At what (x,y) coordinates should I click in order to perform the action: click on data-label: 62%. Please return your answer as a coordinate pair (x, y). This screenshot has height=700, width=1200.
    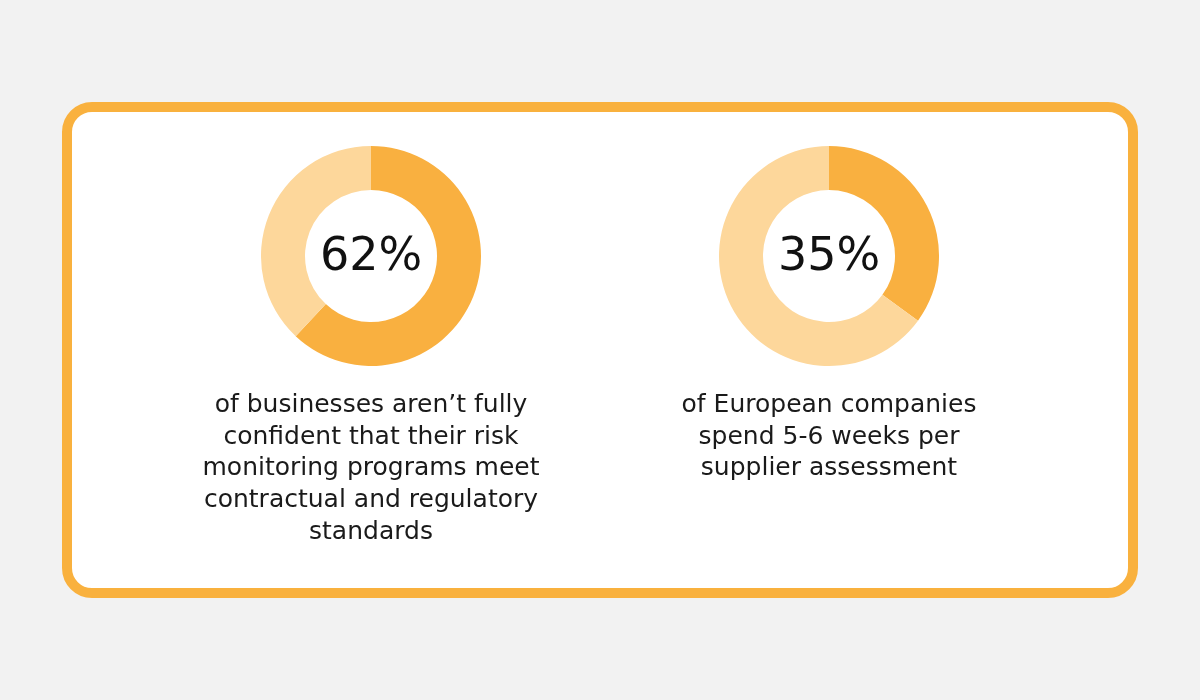
    Looking at the image, I should click on (371, 253).